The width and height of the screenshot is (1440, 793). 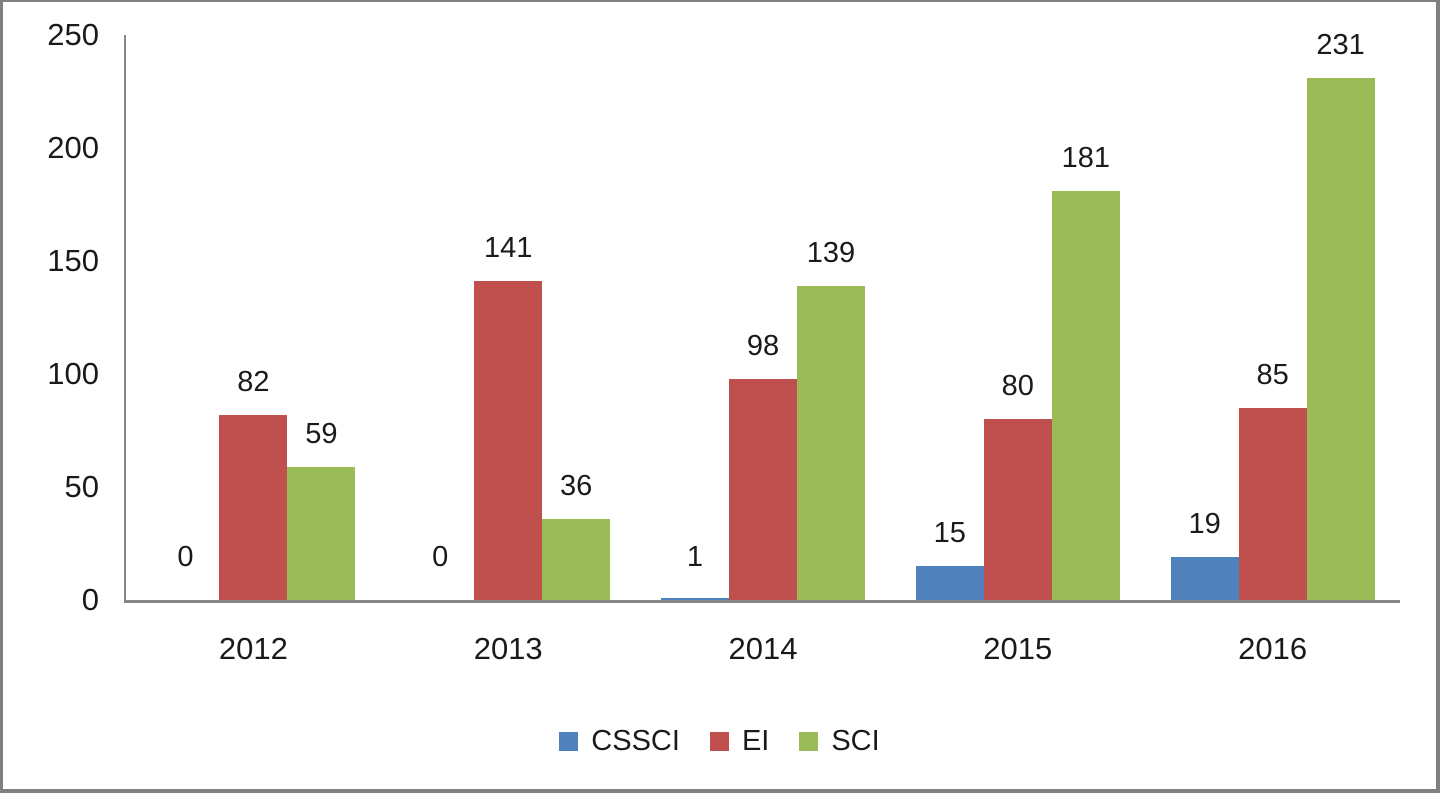 I want to click on y-axis-line, so click(x=125, y=318).